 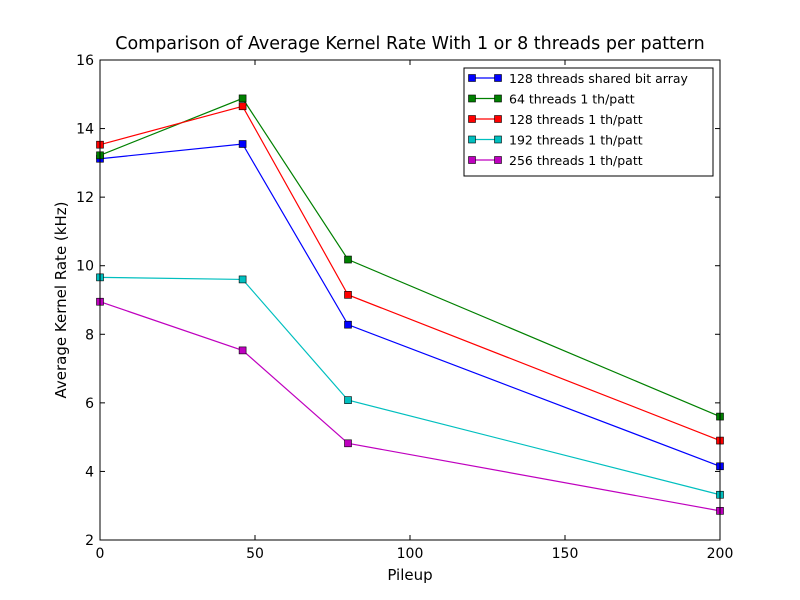 What do you see at coordinates (89, 335) in the screenshot?
I see `y-tick-label: 8` at bounding box center [89, 335].